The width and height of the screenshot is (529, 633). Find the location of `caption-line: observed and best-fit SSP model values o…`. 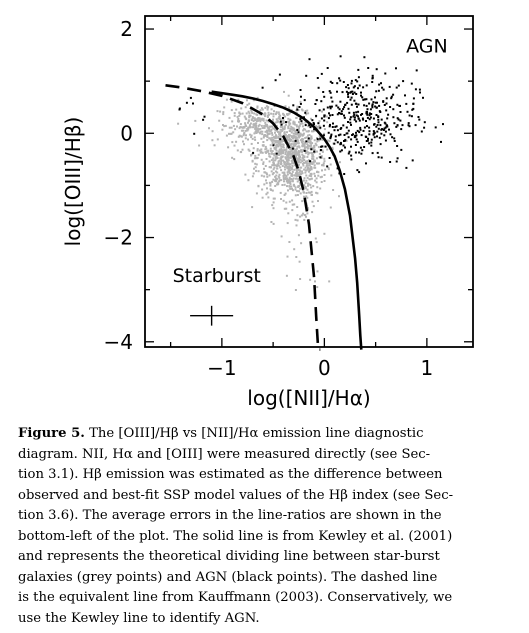

caption-line: observed and best-fit SSP model values o… is located at coordinates (236, 495).